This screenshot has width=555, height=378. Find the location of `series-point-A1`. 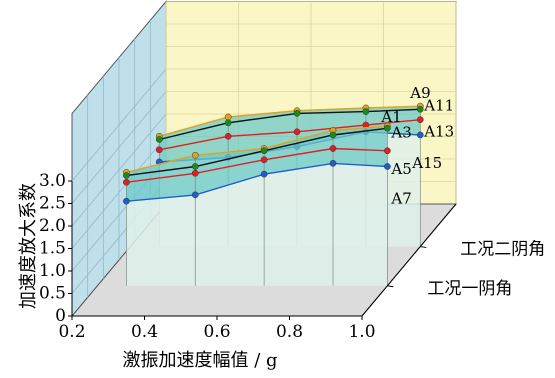

series-point-A1 is located at coordinates (195, 155).